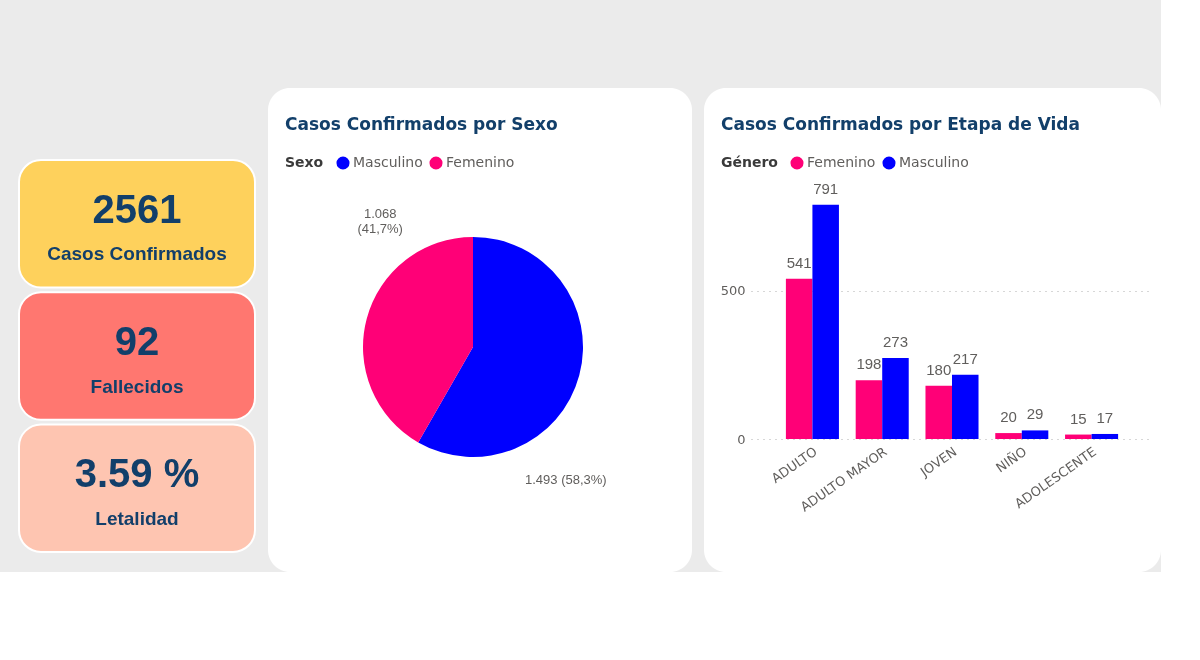  What do you see at coordinates (137, 341) in the screenshot?
I see `text: 92` at bounding box center [137, 341].